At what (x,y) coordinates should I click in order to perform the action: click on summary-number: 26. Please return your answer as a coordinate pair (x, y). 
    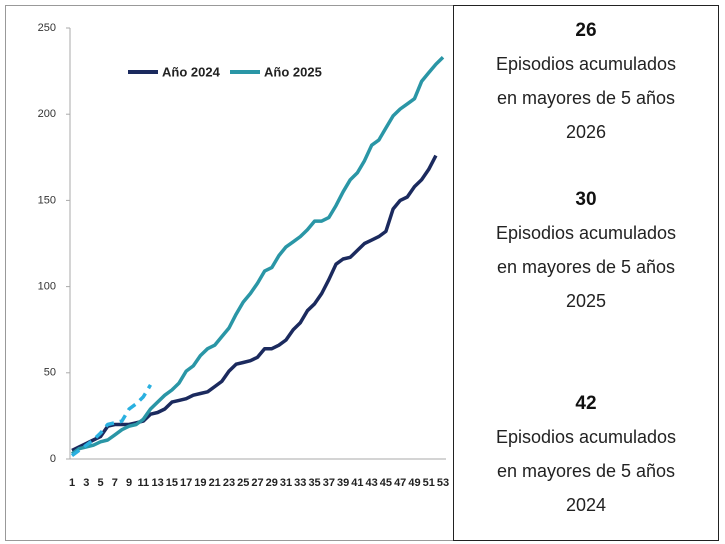
    Looking at the image, I should click on (585, 30).